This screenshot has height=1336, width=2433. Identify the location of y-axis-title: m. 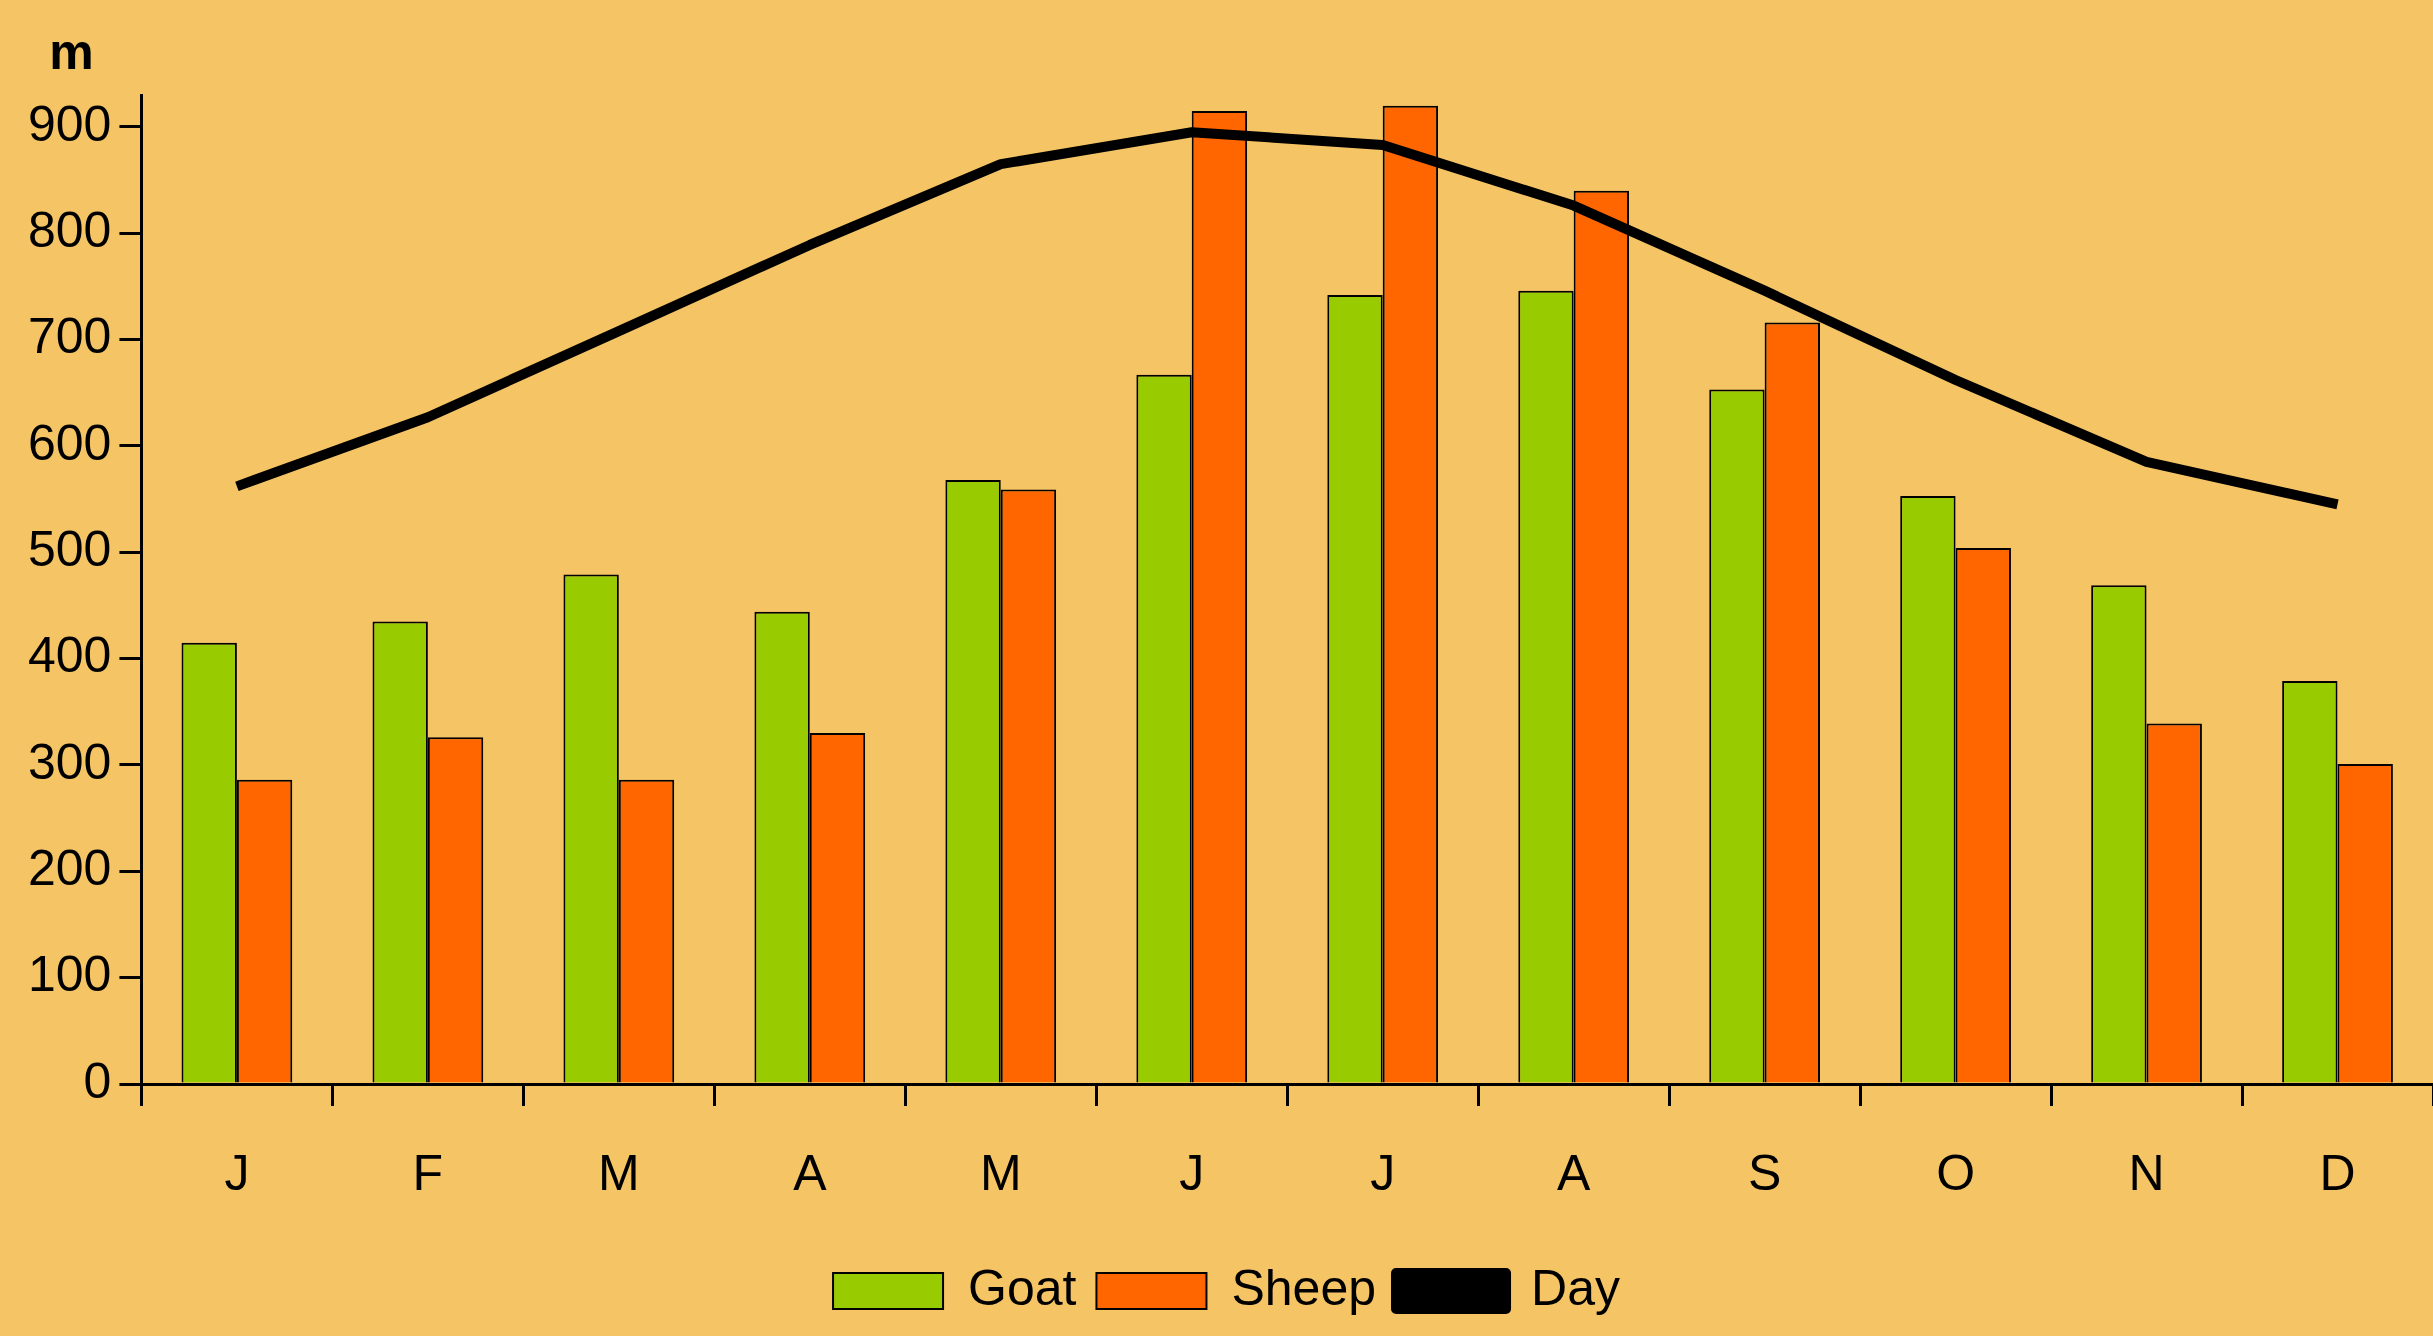
(71, 51).